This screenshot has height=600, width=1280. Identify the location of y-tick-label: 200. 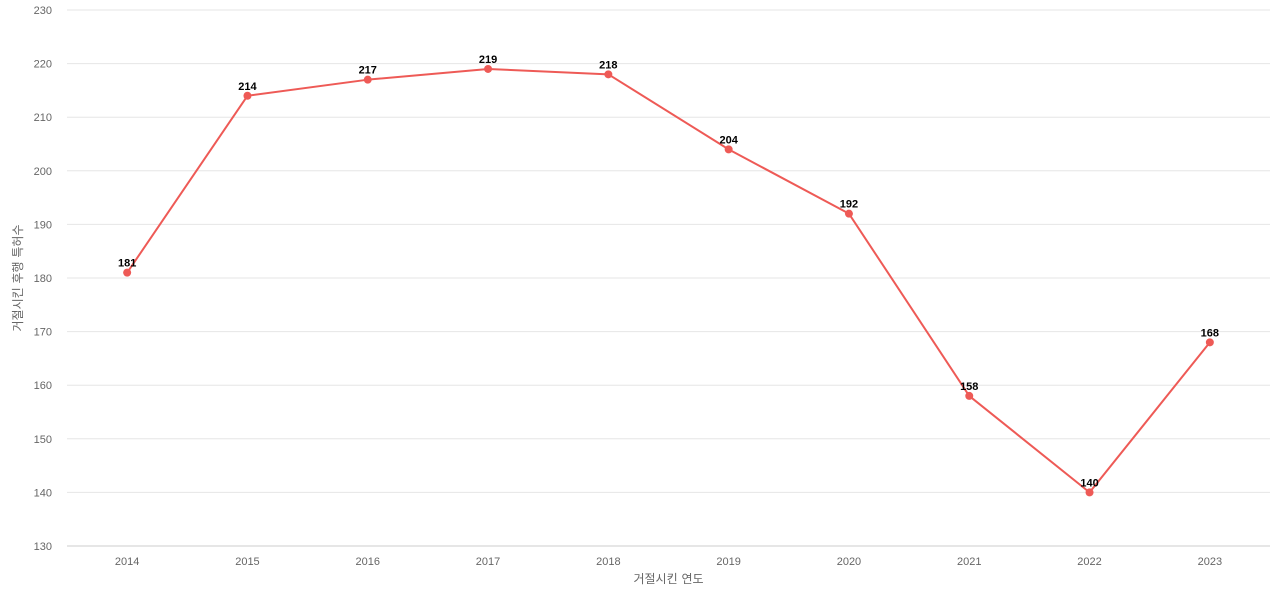
(43, 172).